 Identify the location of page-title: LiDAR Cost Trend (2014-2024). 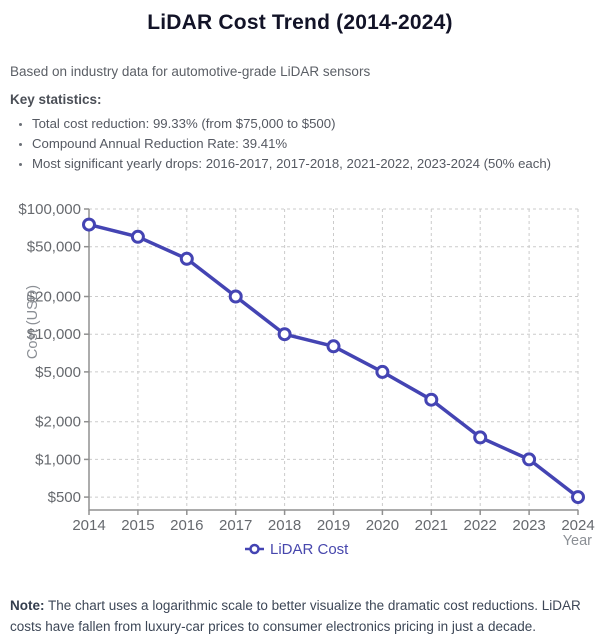
(300, 22).